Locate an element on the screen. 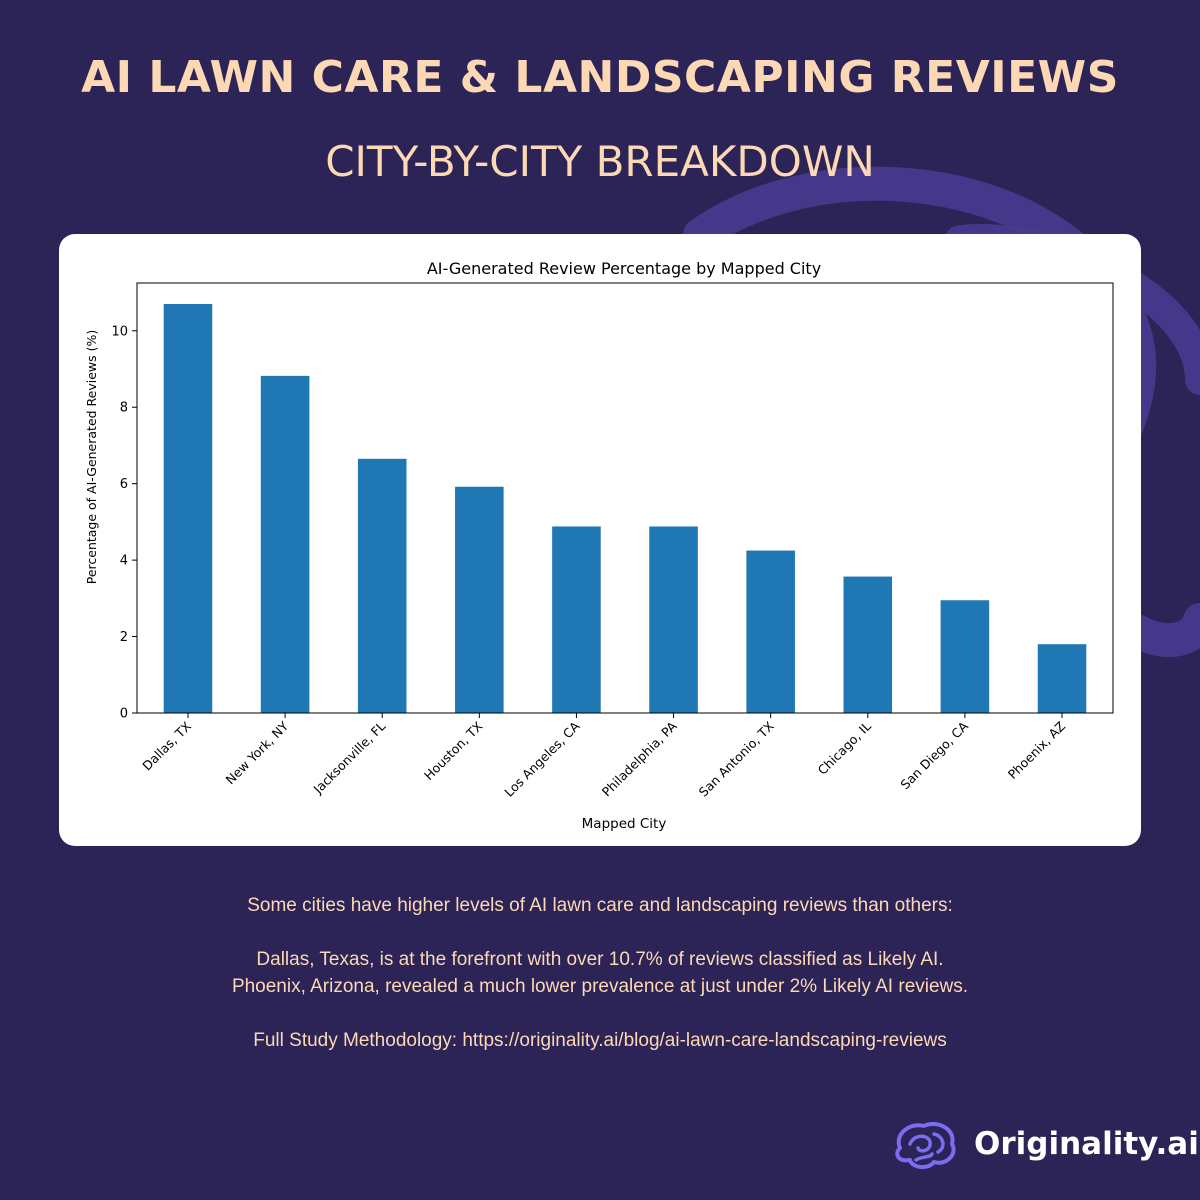  y-tick-label-2: 4 is located at coordinates (124, 561).